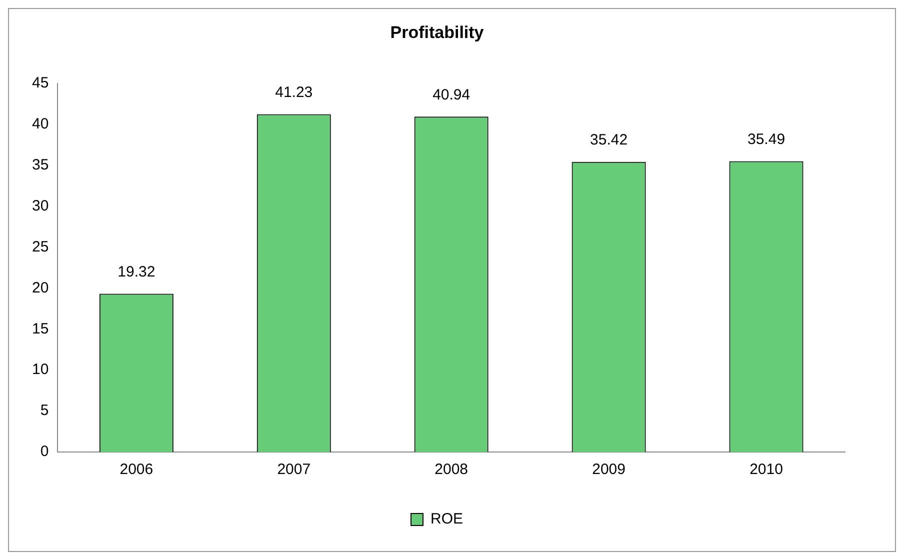 This screenshot has width=904, height=560. What do you see at coordinates (40, 83) in the screenshot?
I see `y-tick-label: 45` at bounding box center [40, 83].